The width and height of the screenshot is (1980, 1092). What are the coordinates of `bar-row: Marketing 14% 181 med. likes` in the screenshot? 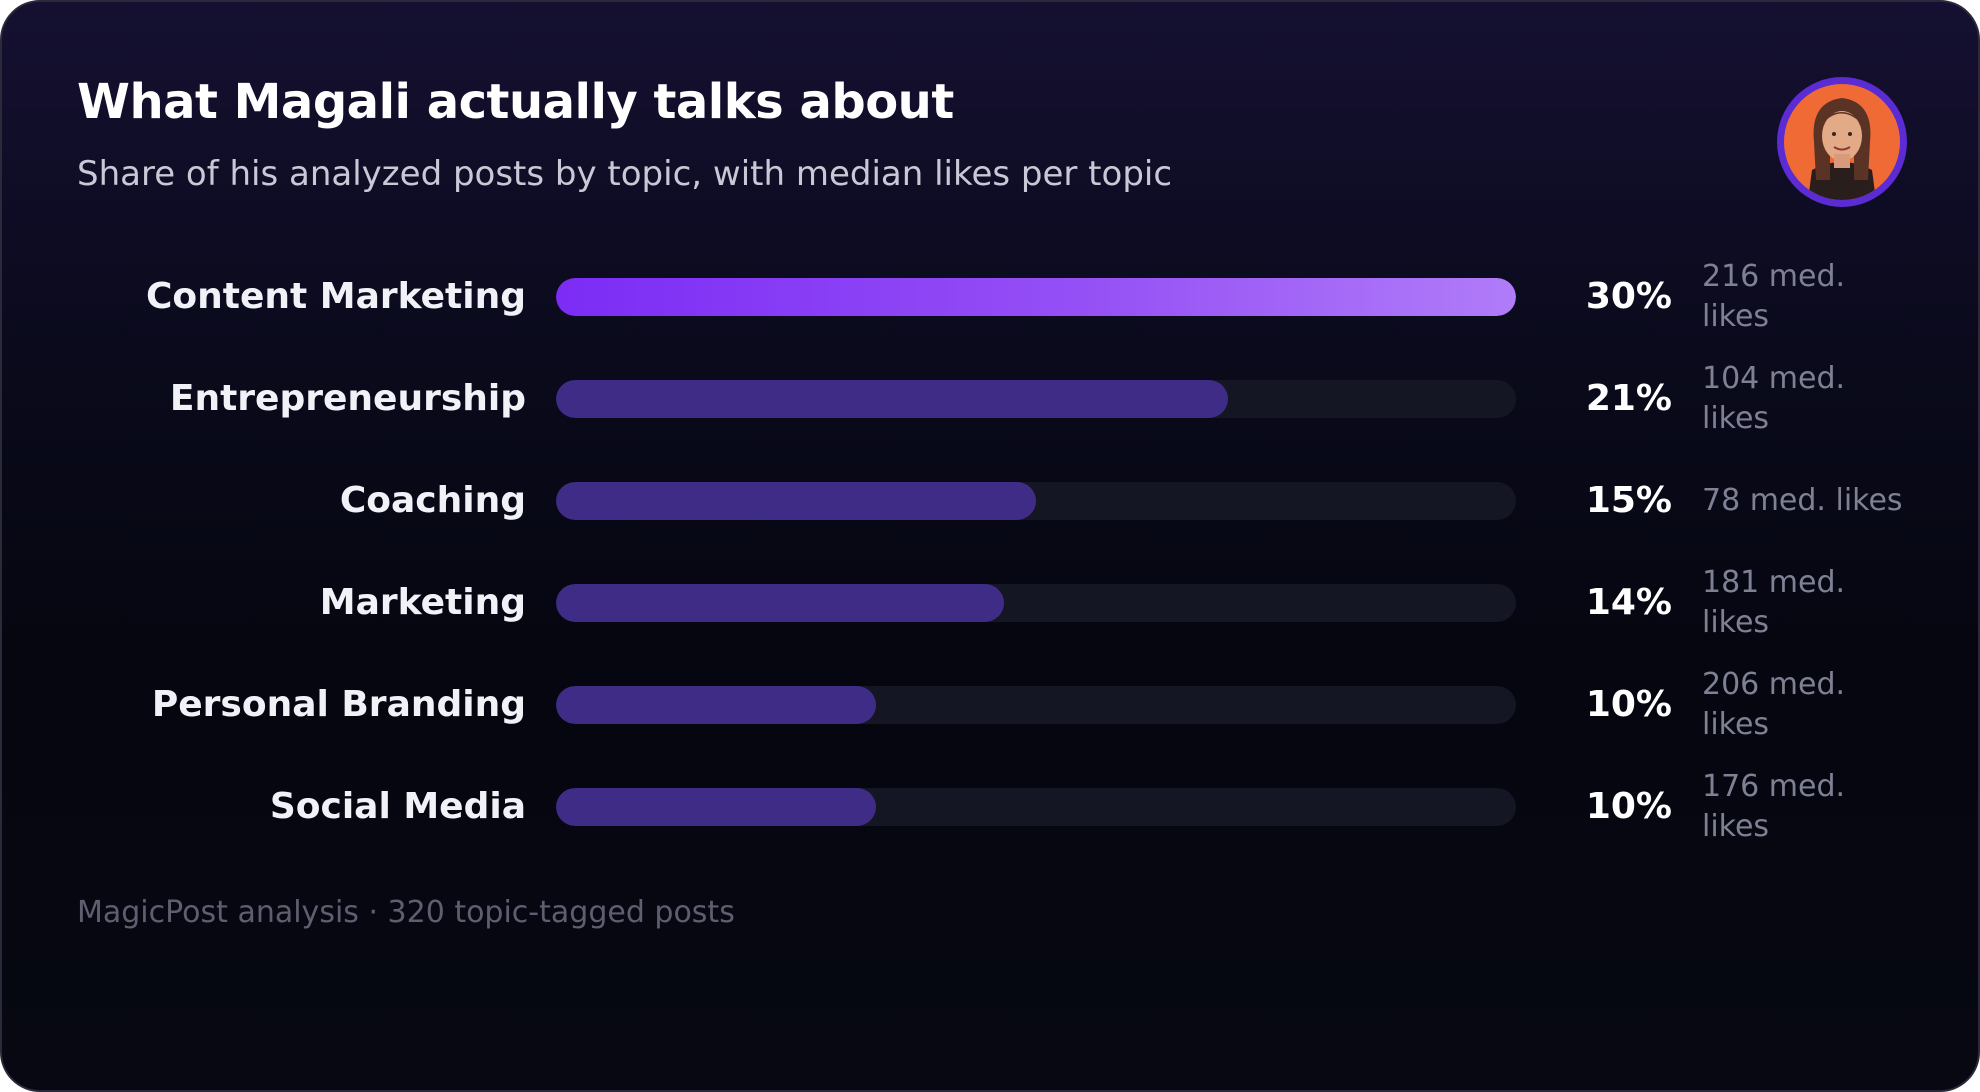 It's located at (990, 603).